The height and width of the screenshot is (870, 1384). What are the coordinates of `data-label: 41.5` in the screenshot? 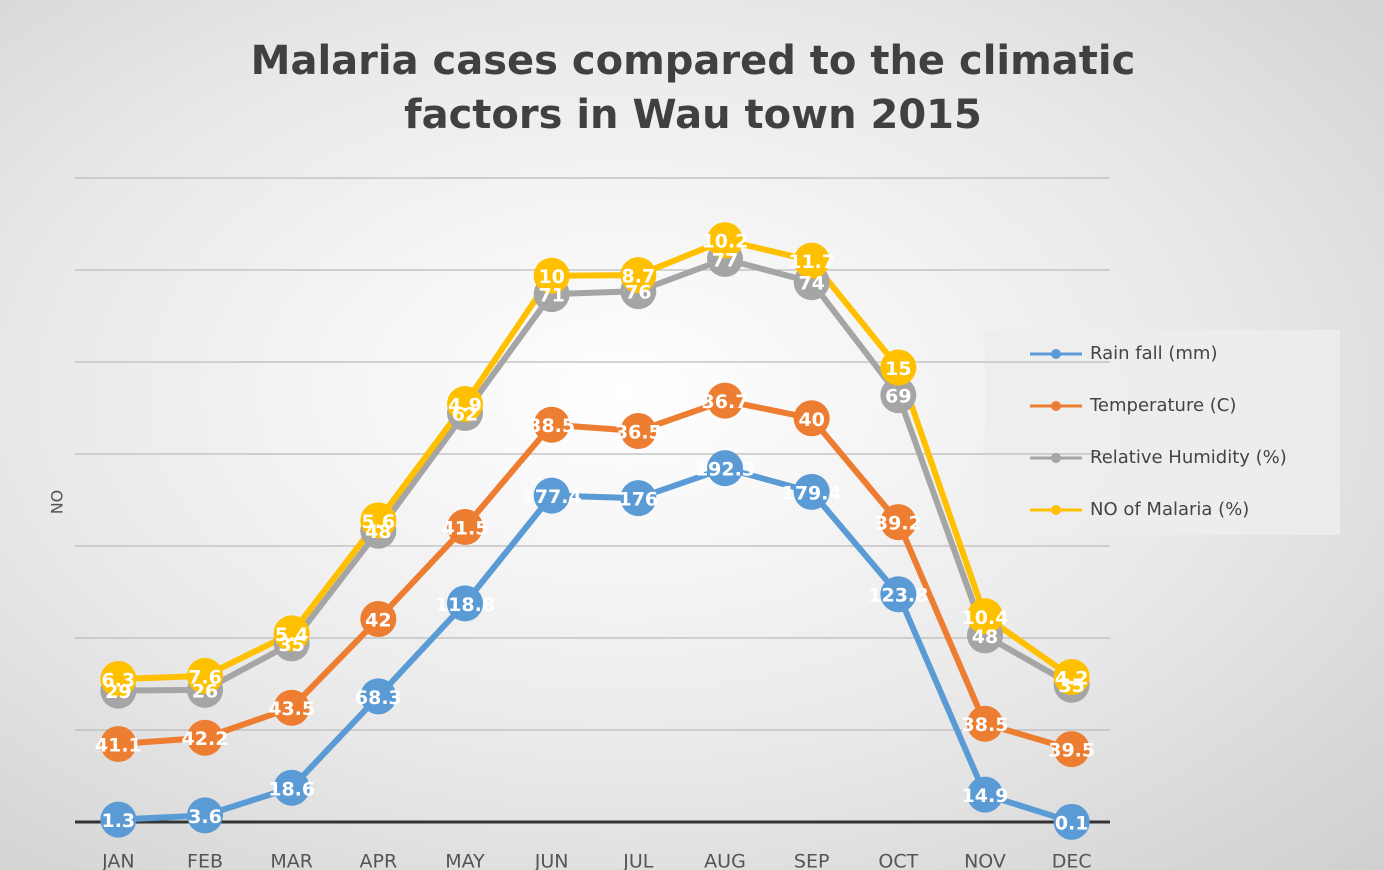 It's located at (465, 529).